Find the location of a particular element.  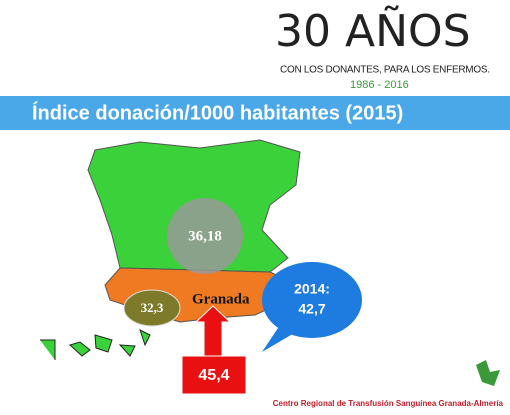

andalucia-value: 32,3 is located at coordinates (152, 307).